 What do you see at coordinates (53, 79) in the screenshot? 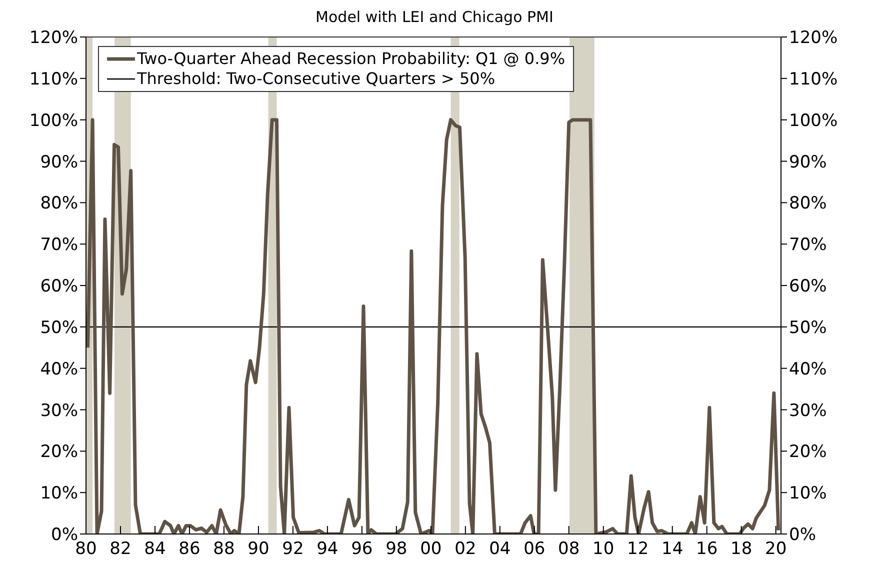
I see `y-tick-label: 110%` at bounding box center [53, 79].